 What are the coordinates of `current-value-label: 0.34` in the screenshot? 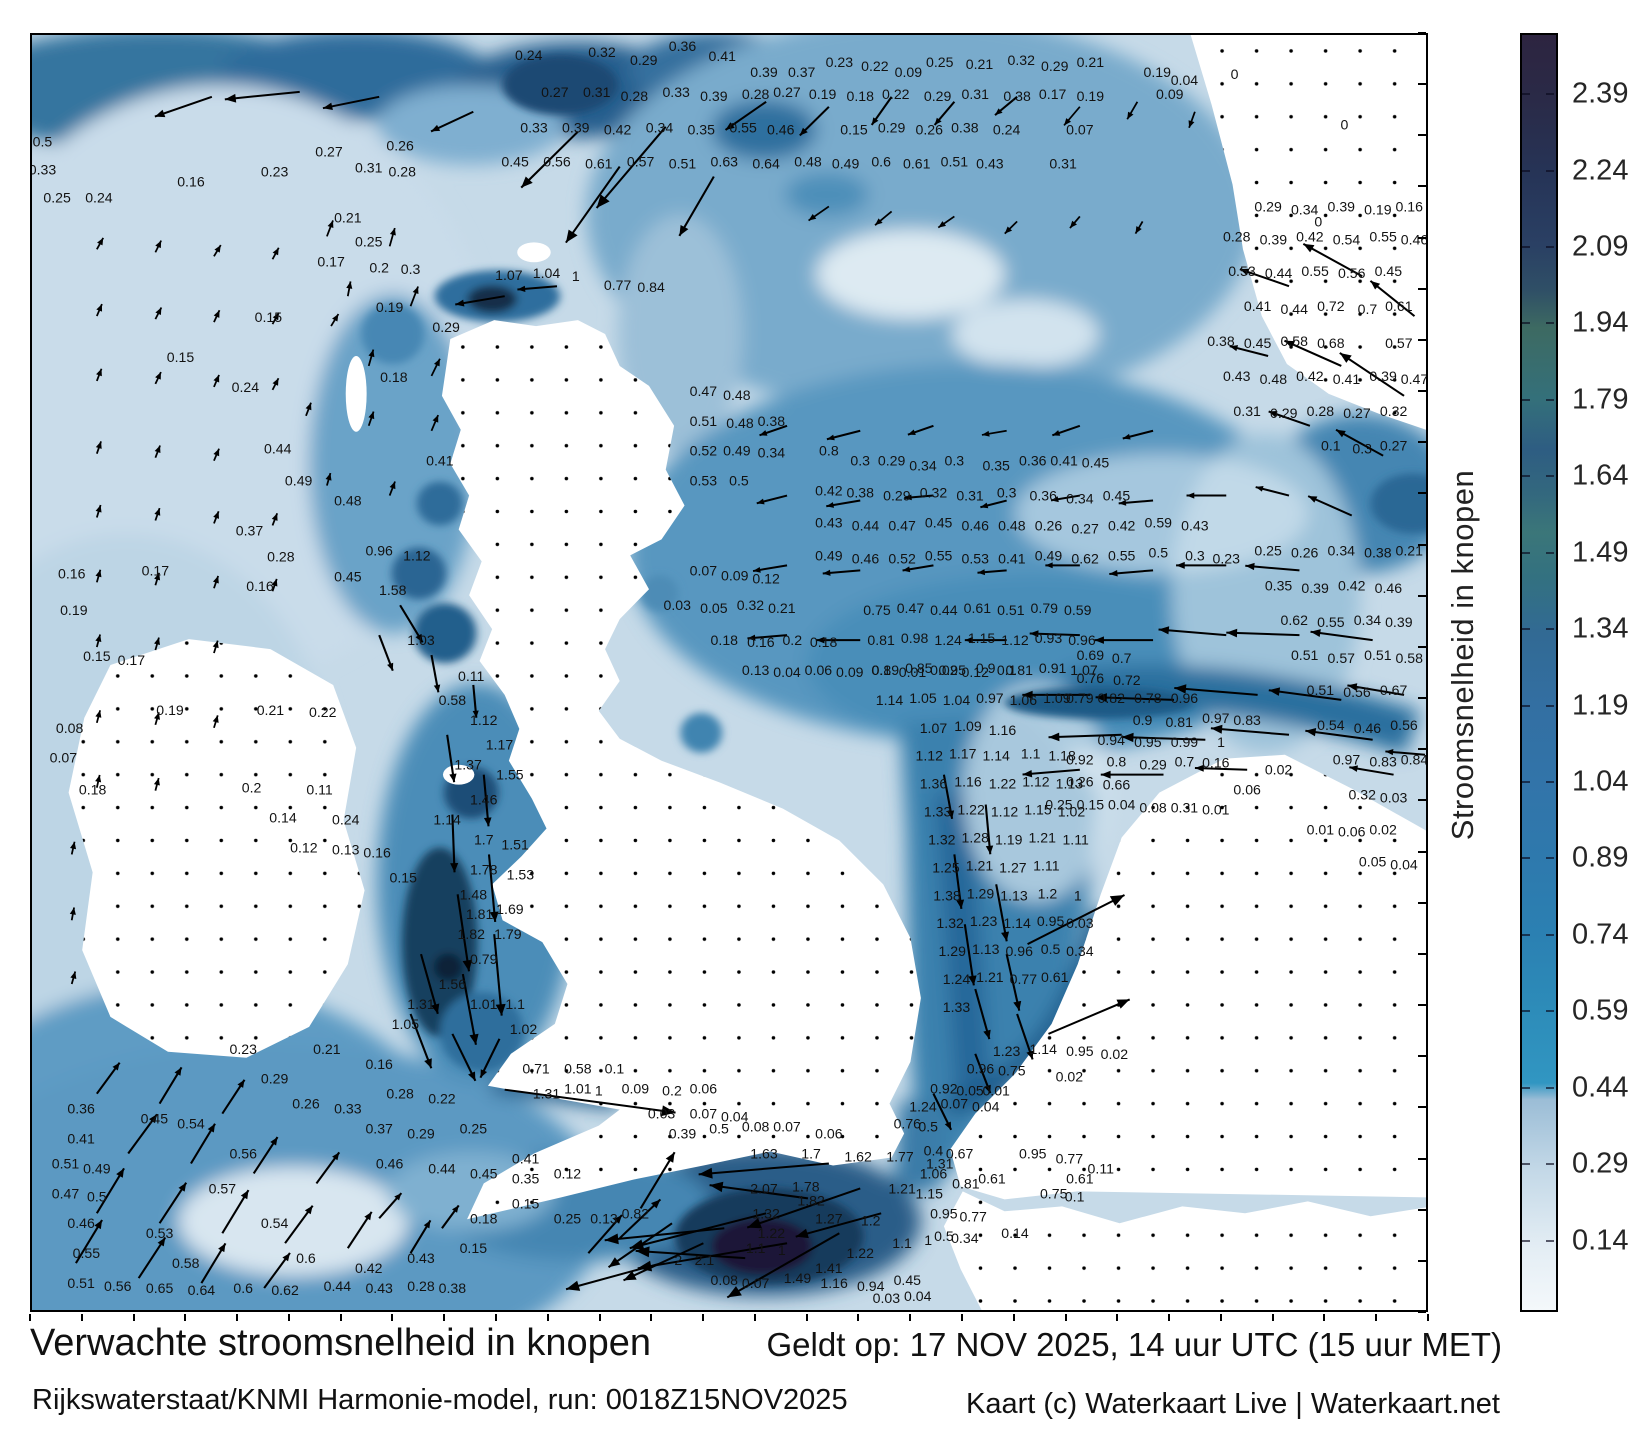 It's located at (1368, 620).